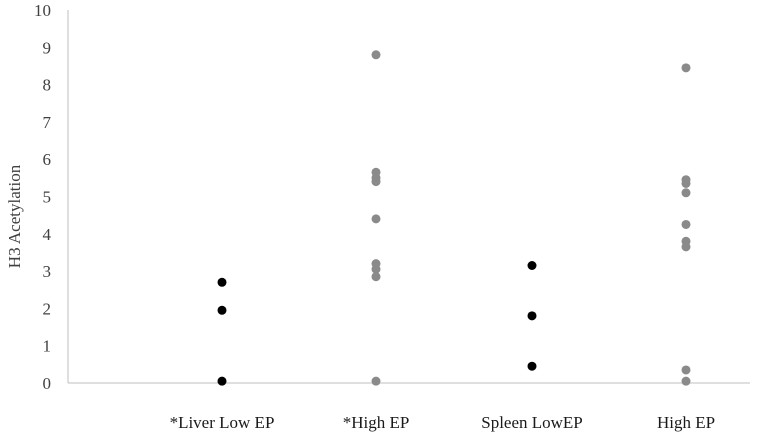  I want to click on y-tick-label: 10, so click(42, 10).